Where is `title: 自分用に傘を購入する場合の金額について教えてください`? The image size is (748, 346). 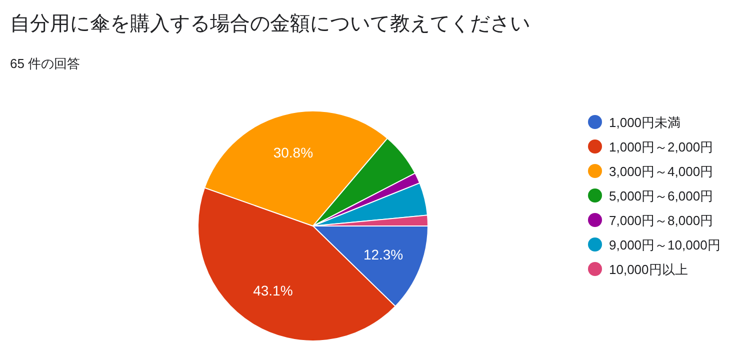
title: 自分用に傘を購入する場合の金額について教えてください is located at coordinates (270, 24).